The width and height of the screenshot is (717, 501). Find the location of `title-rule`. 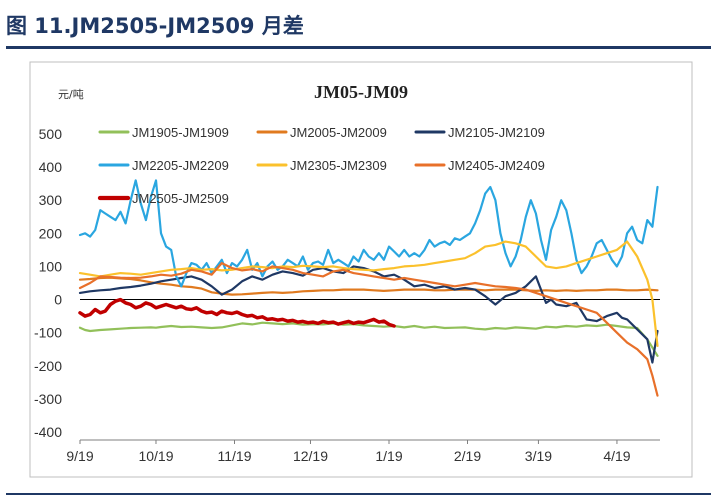

title-rule is located at coordinates (358, 47).